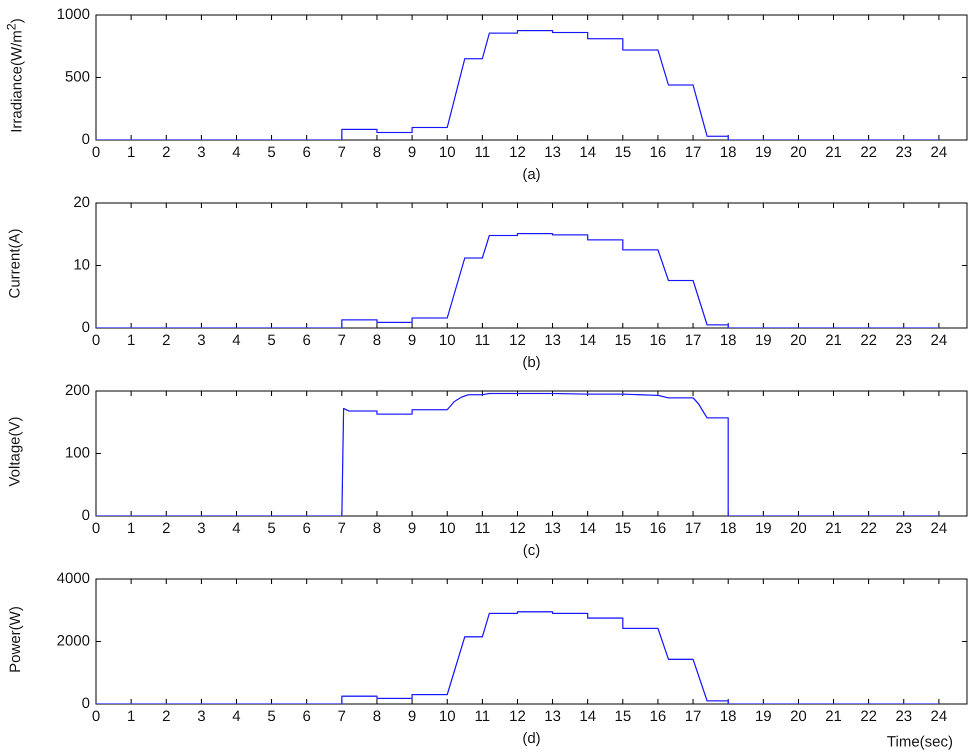  What do you see at coordinates (73, 579) in the screenshot?
I see `y-tick-label: 4000` at bounding box center [73, 579].